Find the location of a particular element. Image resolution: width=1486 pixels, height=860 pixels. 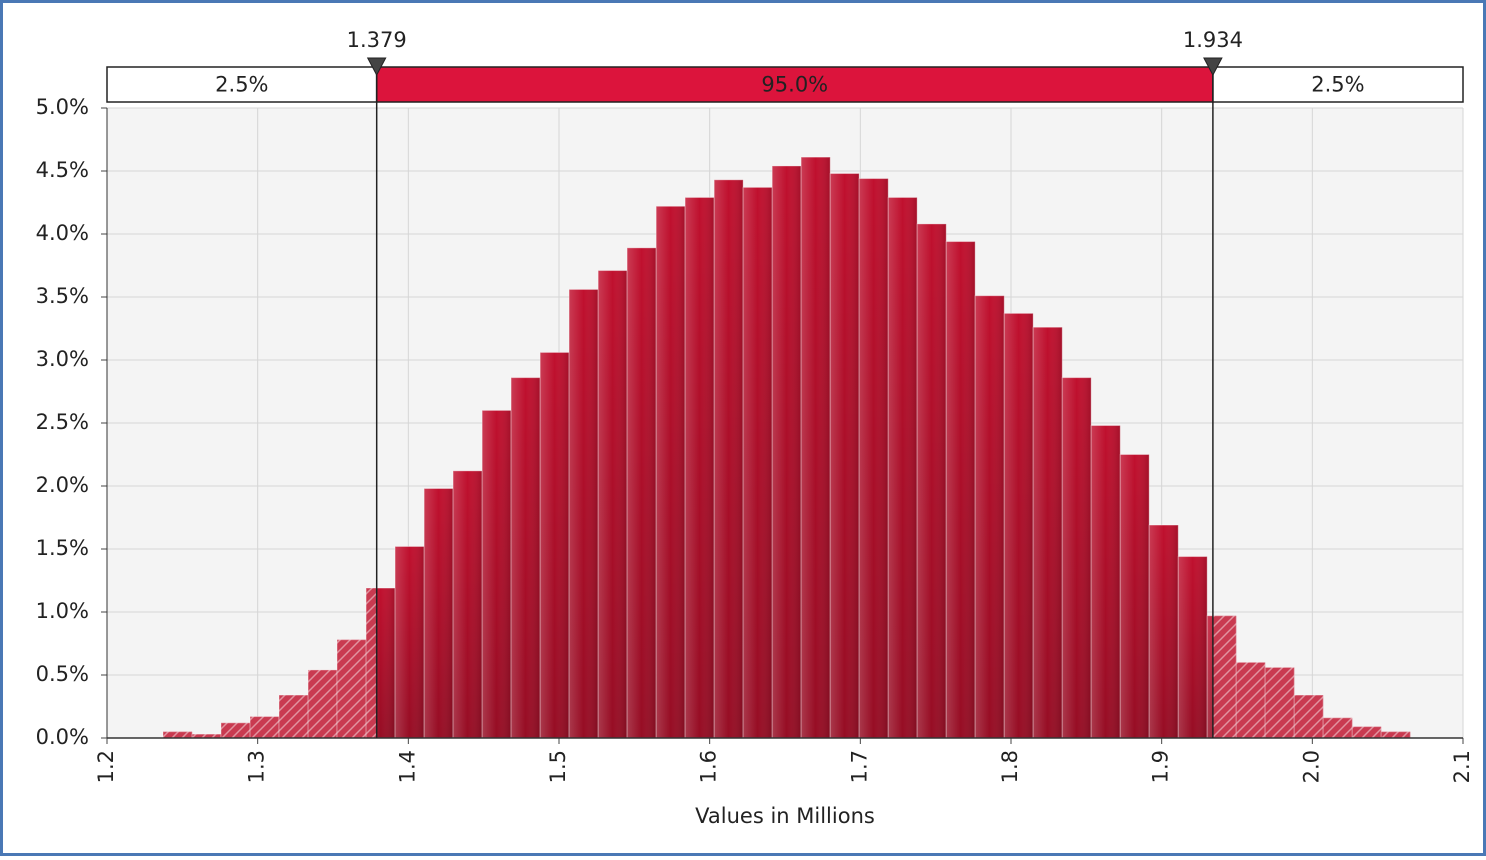

x-tick-label: 1.3 is located at coordinates (257, 766).